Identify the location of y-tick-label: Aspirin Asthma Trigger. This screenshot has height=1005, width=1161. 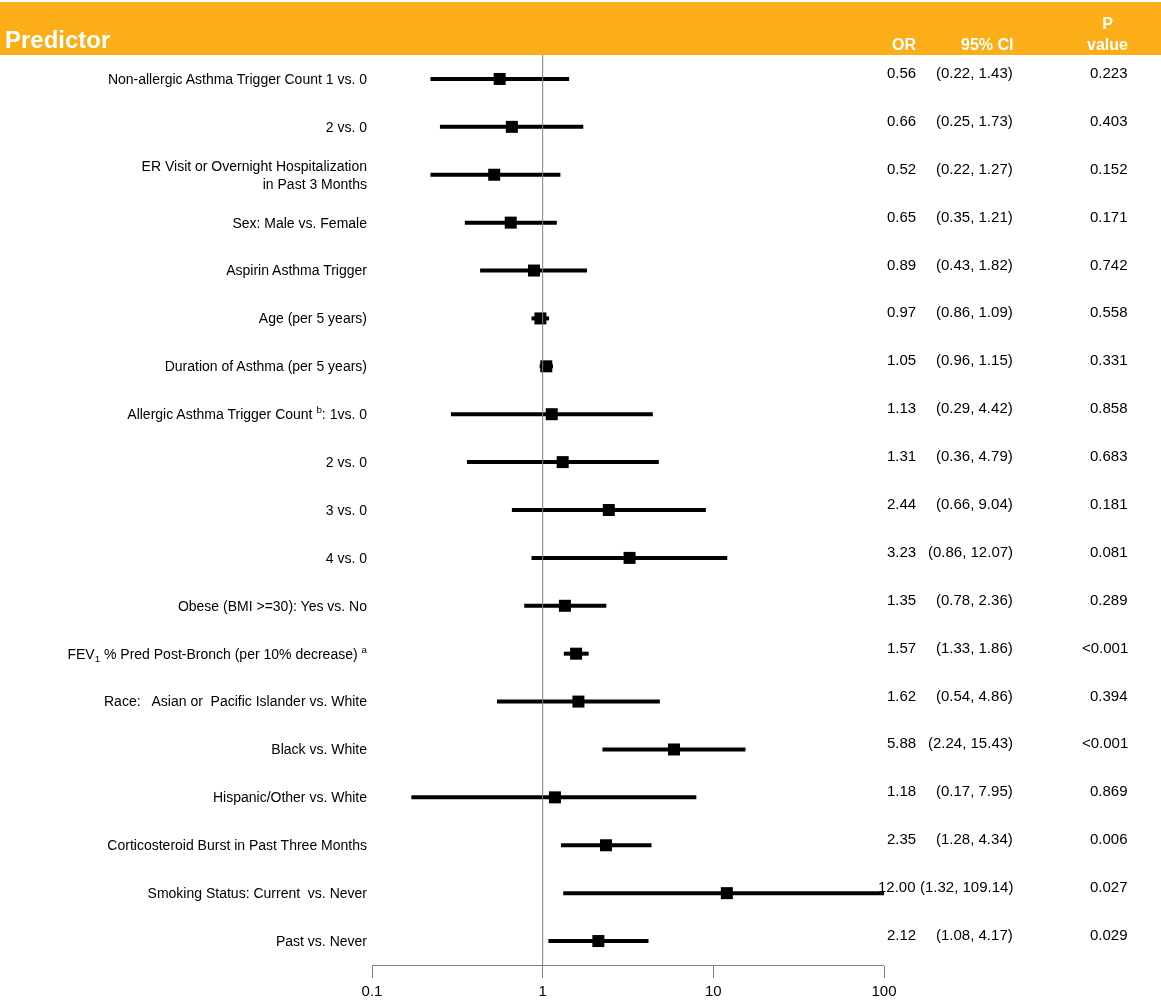
(297, 270).